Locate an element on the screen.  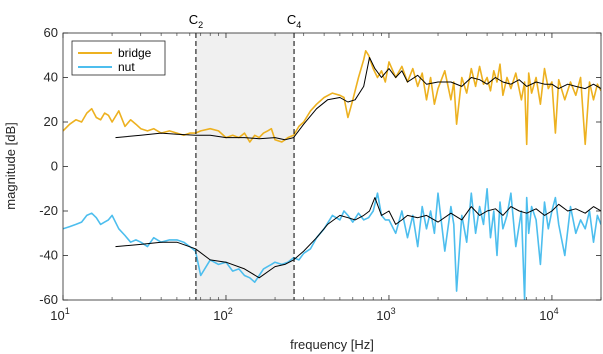
shaded-band is located at coordinates (245, 166).